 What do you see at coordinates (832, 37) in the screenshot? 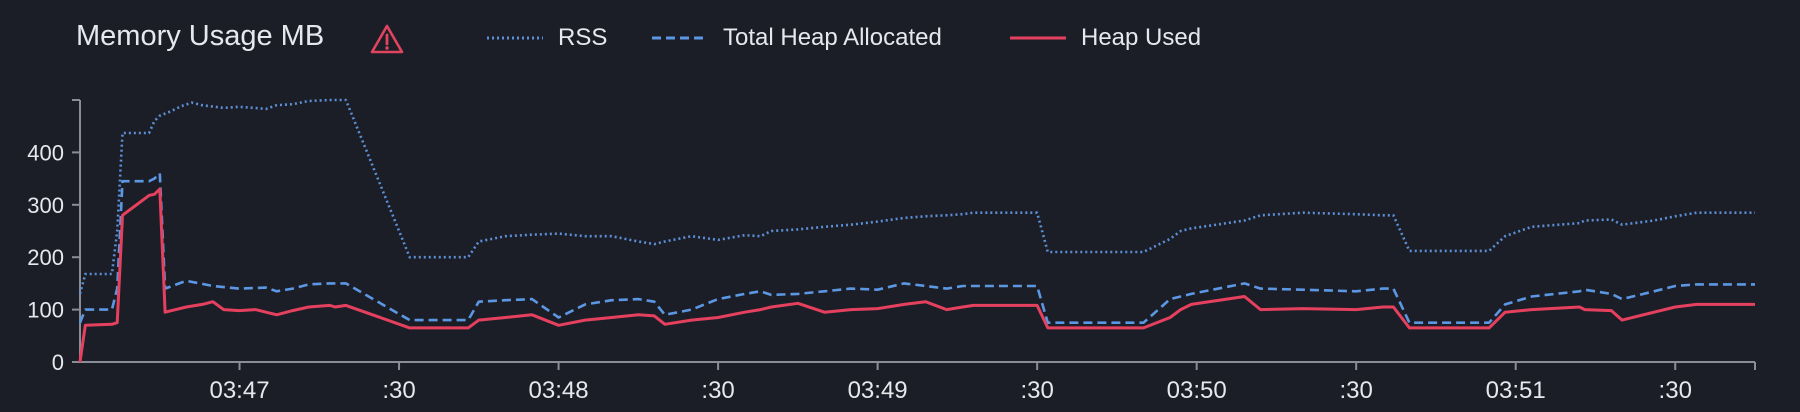
I see `legend-label-total-heap: Total Heap Allocated` at bounding box center [832, 37].